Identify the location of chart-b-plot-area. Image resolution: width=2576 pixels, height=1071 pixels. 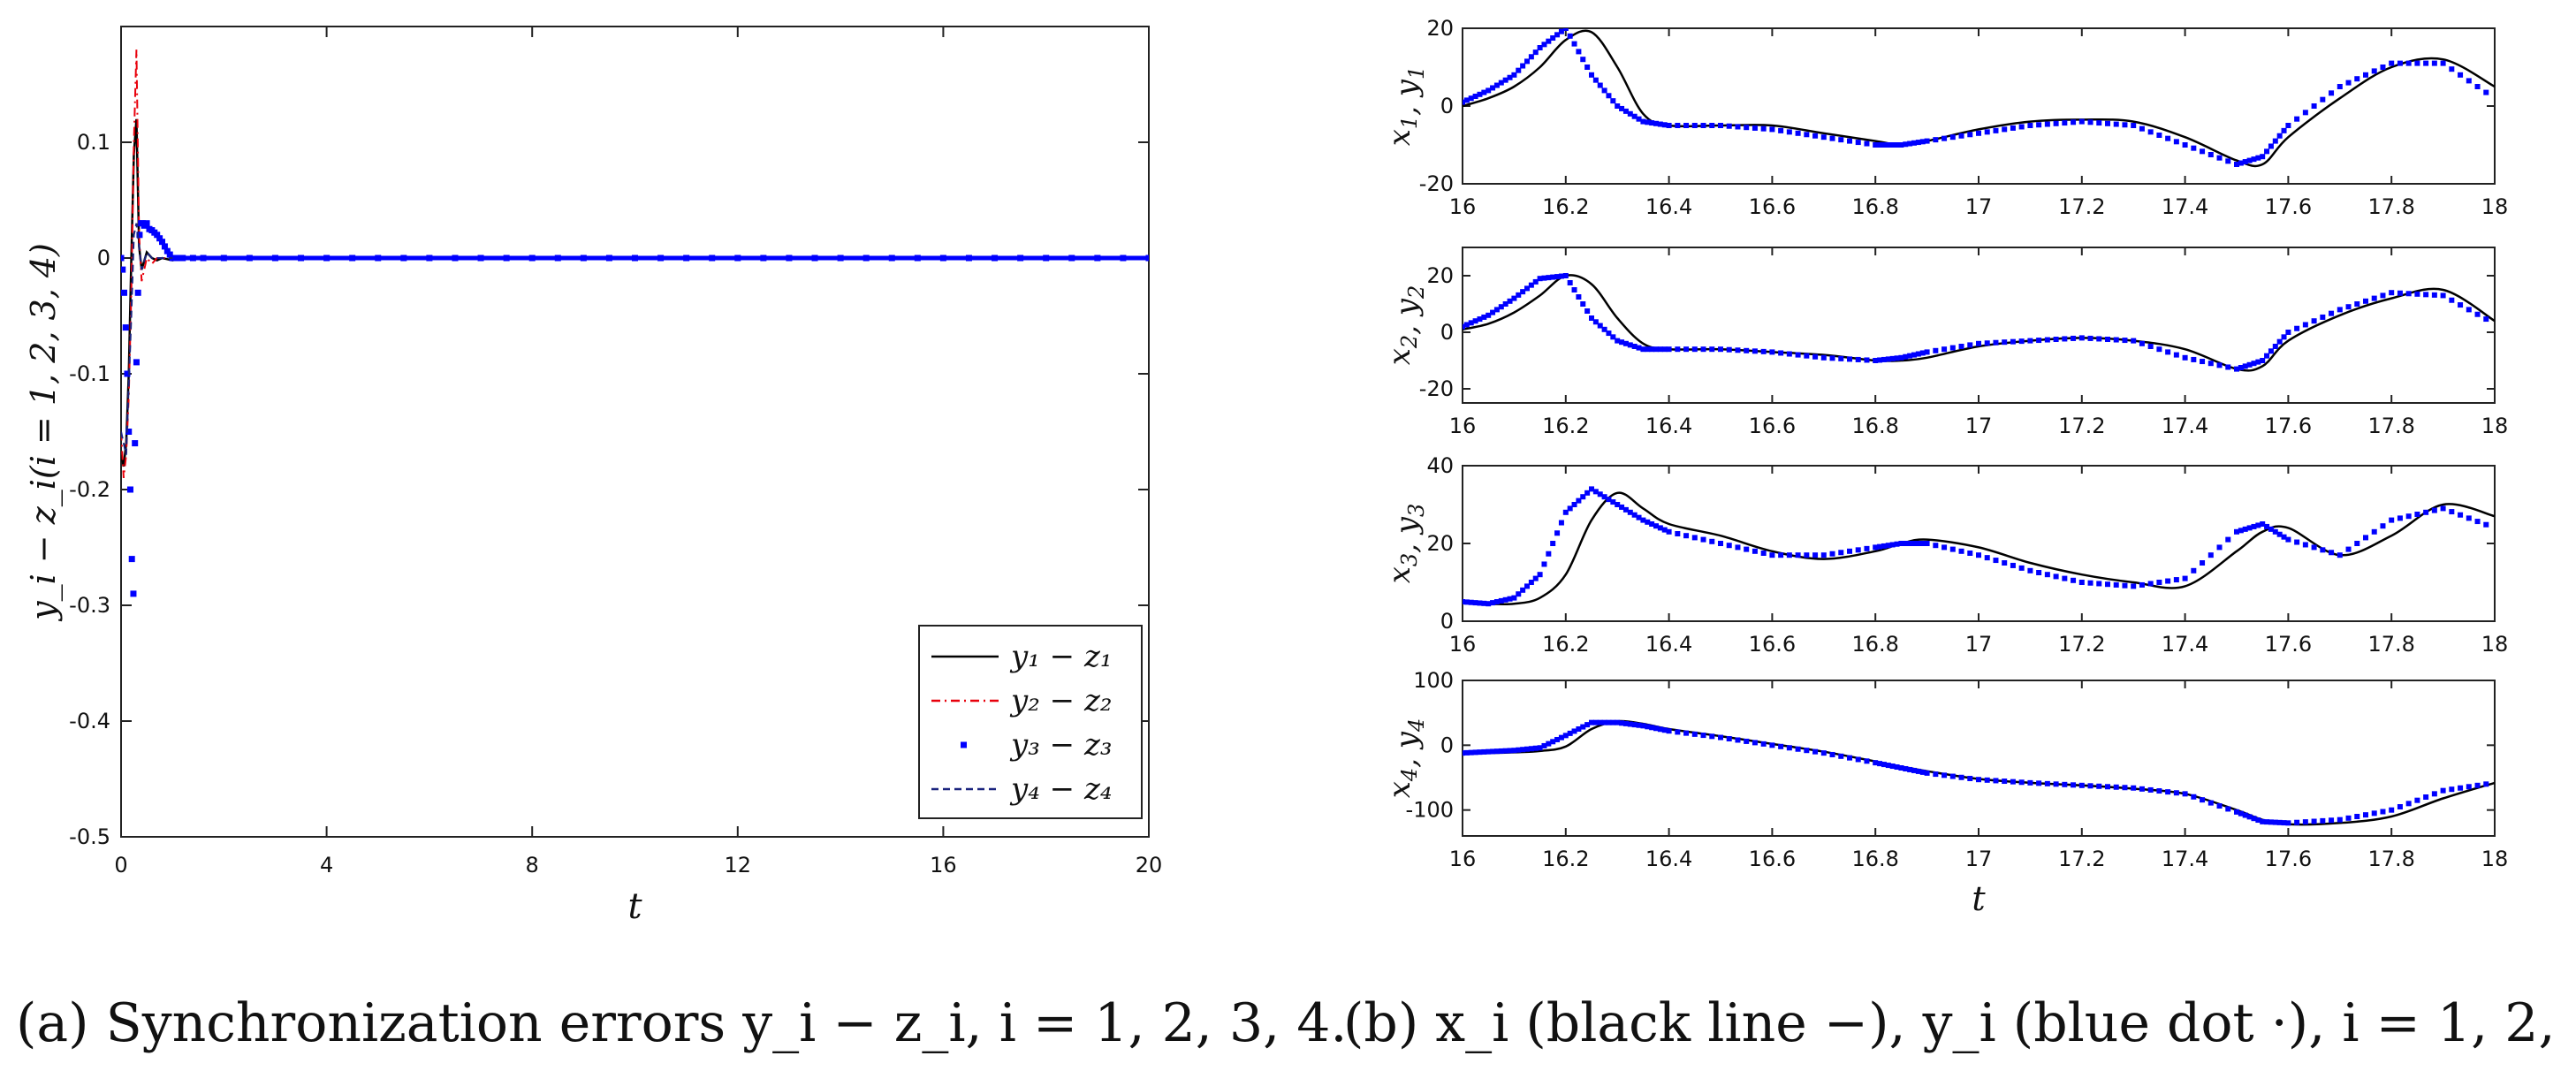
(1979, 98).